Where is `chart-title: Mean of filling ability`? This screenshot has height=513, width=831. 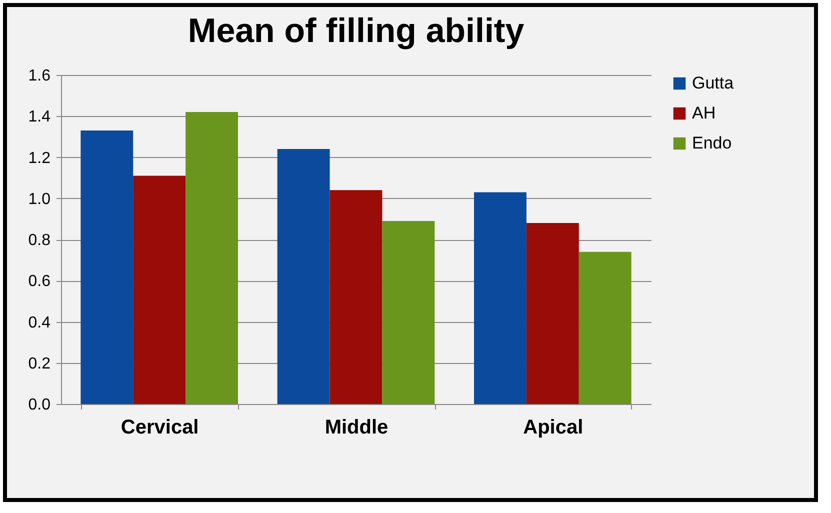
chart-title: Mean of filling ability is located at coordinates (356, 31).